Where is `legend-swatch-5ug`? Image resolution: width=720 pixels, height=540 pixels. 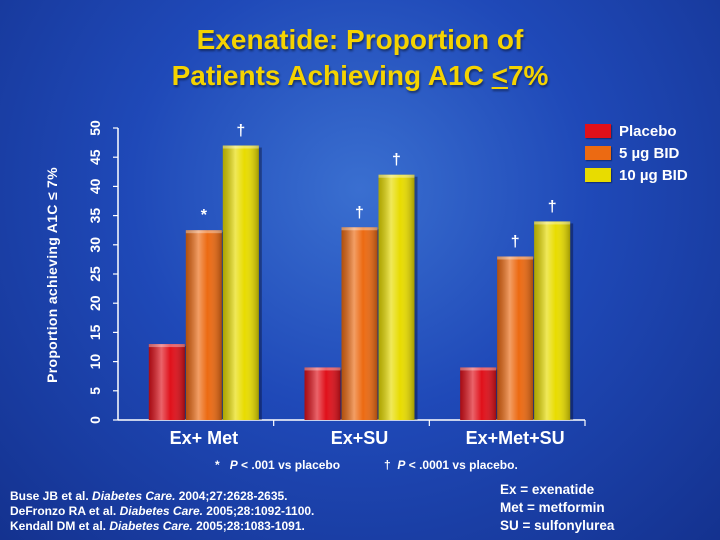
legend-swatch-5ug is located at coordinates (598, 153).